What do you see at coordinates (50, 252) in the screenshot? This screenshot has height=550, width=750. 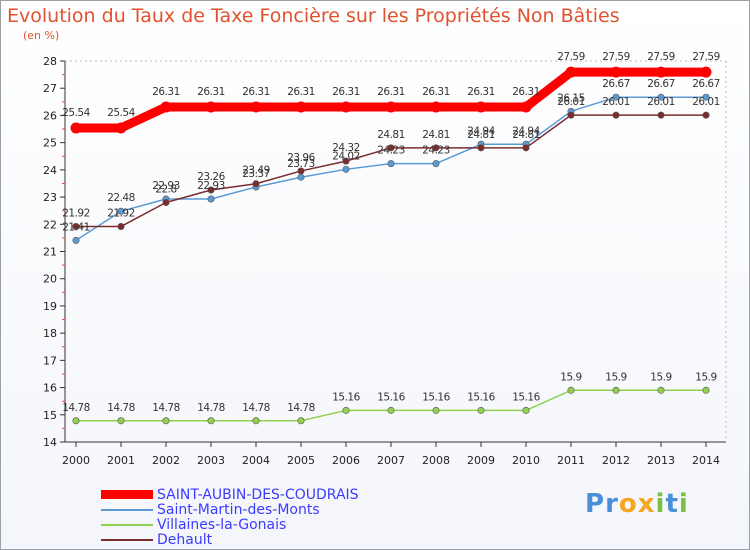 I see `y-tick-label: 21` at bounding box center [50, 252].